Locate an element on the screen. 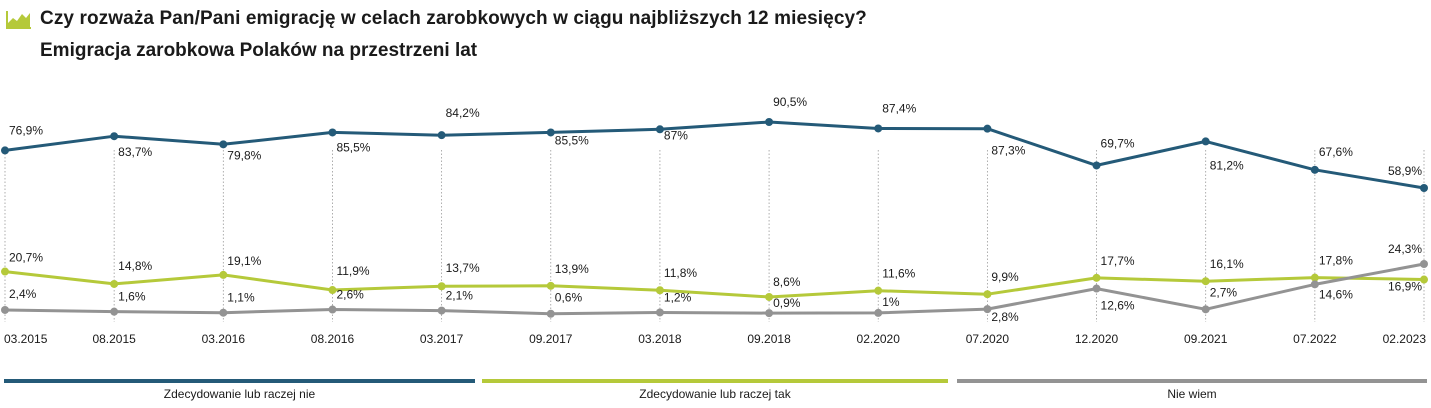 This screenshot has height=408, width=1431. data-label: 87,4% is located at coordinates (899, 108).